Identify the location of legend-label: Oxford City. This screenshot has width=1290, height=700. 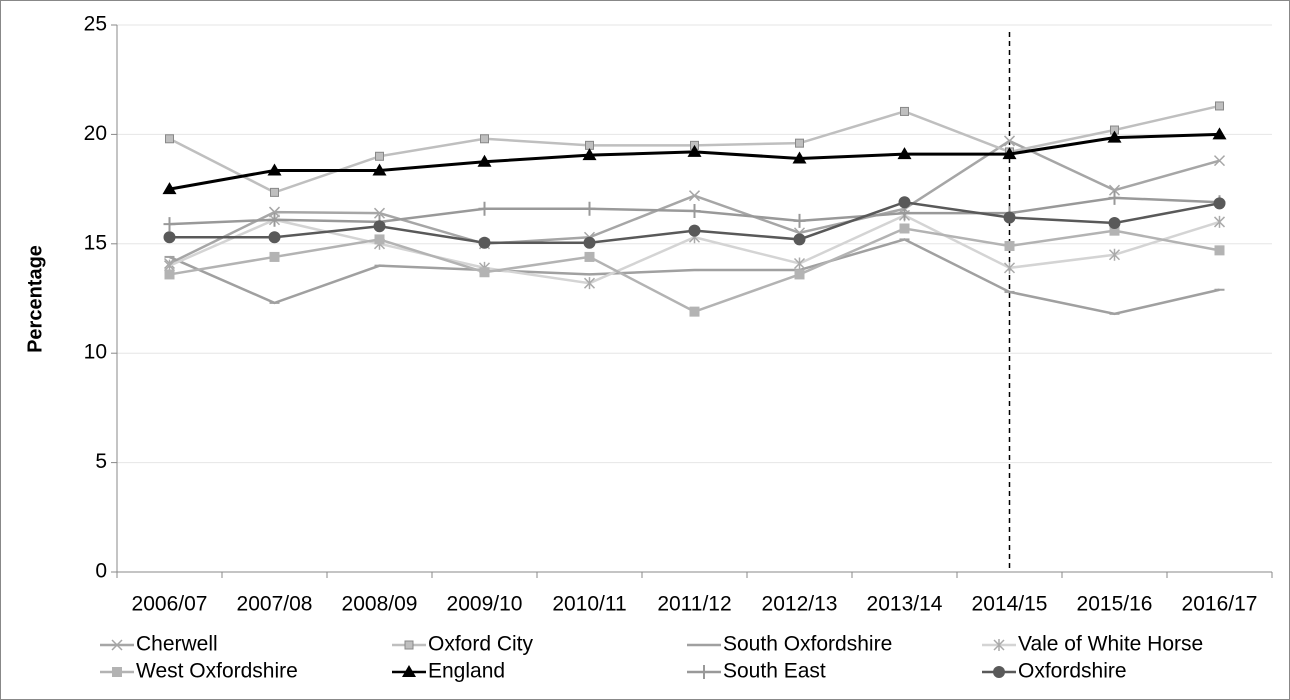
(481, 644).